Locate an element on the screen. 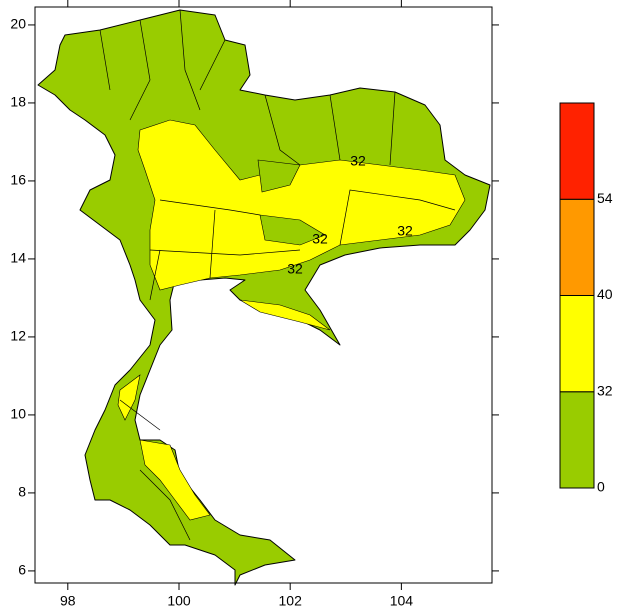 The width and height of the screenshot is (620, 610). x-tick-label: 102 is located at coordinates (291, 601).